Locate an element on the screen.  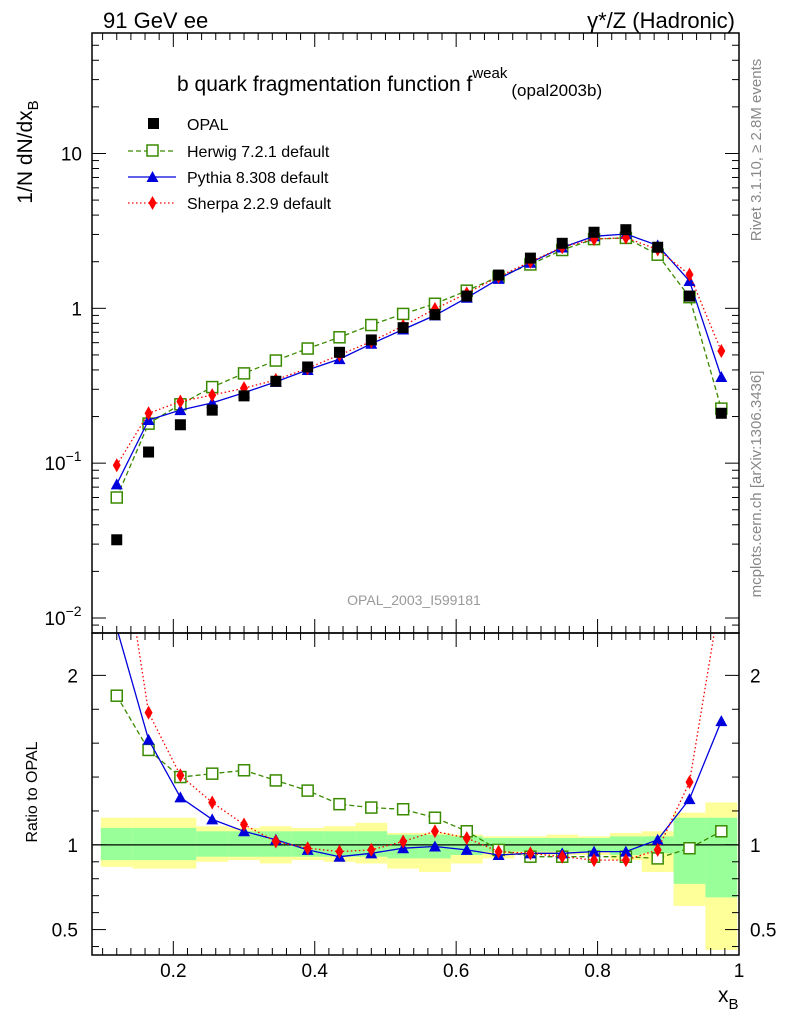
ratio-uncertainty-bands is located at coordinates (419, 876).